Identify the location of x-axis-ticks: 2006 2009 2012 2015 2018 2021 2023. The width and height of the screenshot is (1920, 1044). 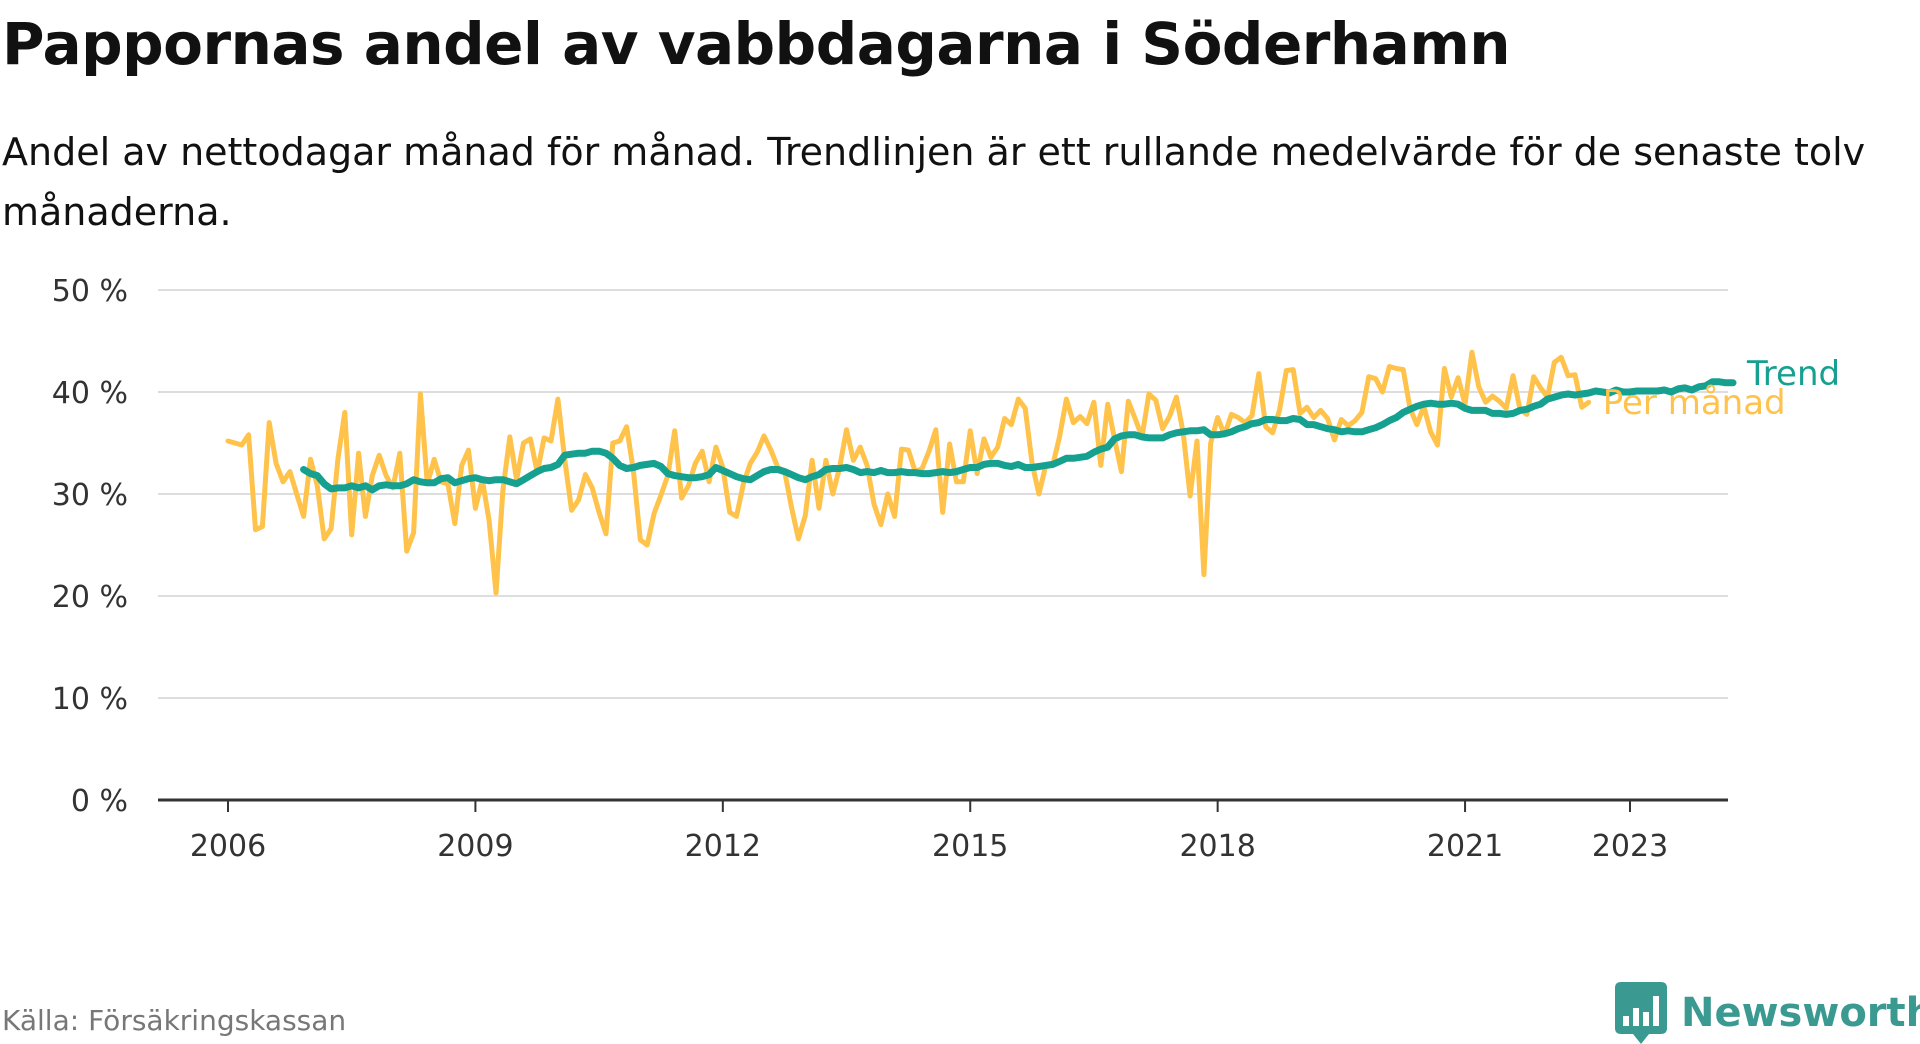
(929, 832).